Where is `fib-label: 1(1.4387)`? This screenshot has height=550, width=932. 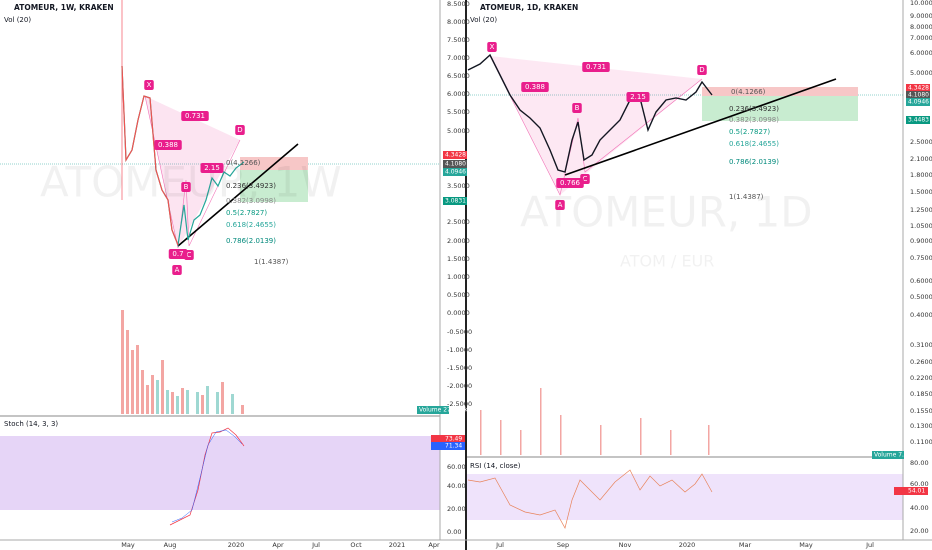
fib-label: 1(1.4387) is located at coordinates (746, 197).